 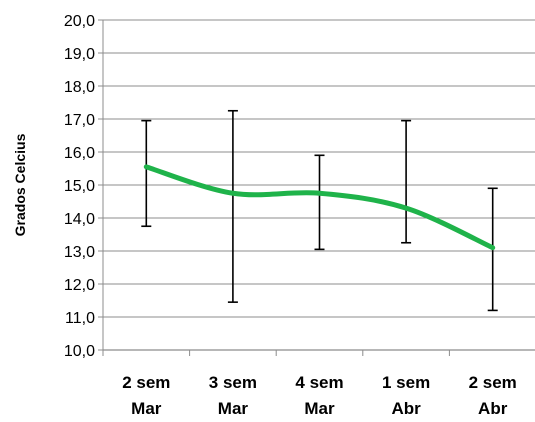 What do you see at coordinates (20, 184) in the screenshot?
I see `y-axis-label: Grados Celcius` at bounding box center [20, 184].